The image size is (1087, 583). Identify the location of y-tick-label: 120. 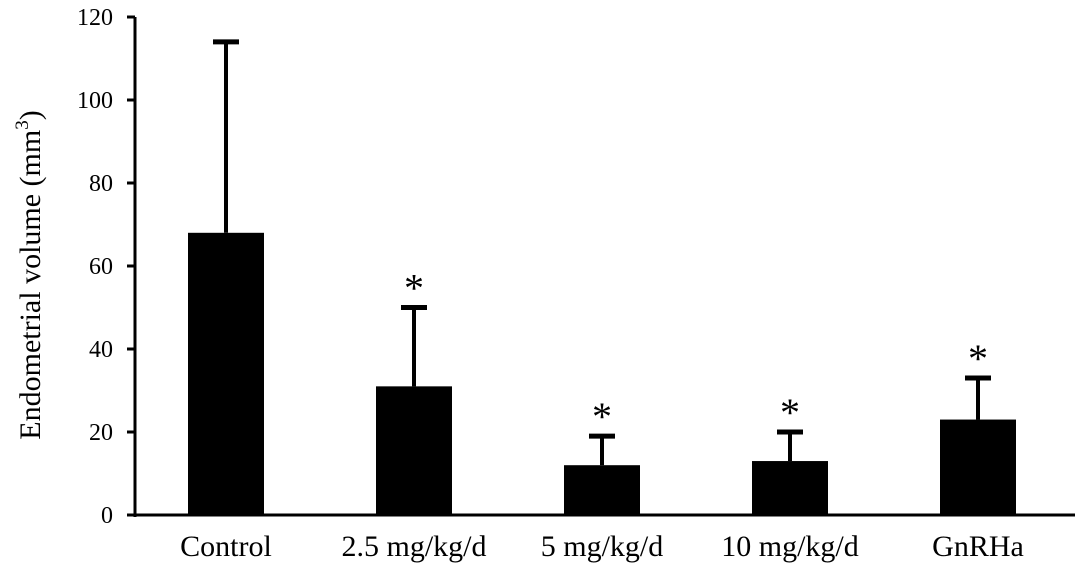
(95, 18).